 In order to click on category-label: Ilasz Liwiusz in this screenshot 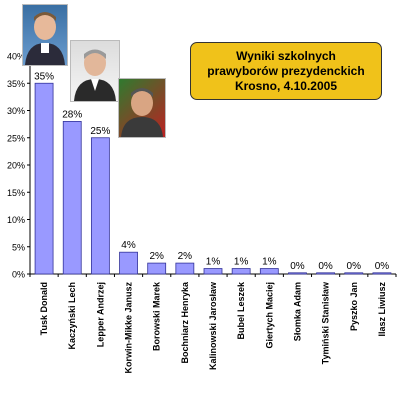, I will do `click(382, 309)`.